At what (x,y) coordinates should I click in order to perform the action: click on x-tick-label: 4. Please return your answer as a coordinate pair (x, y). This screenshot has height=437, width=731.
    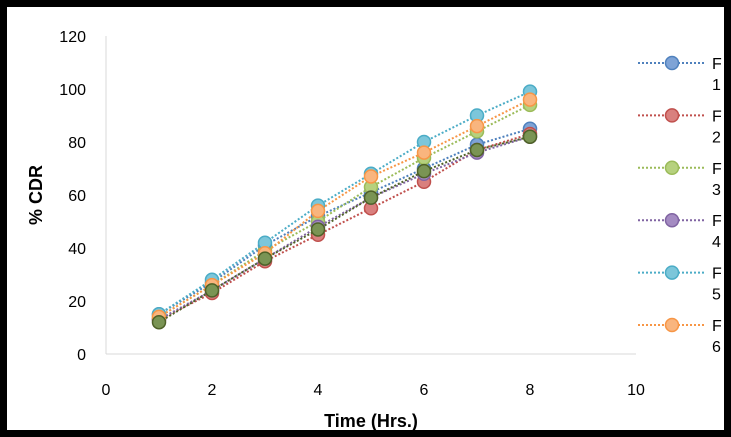
    Looking at the image, I should click on (318, 390).